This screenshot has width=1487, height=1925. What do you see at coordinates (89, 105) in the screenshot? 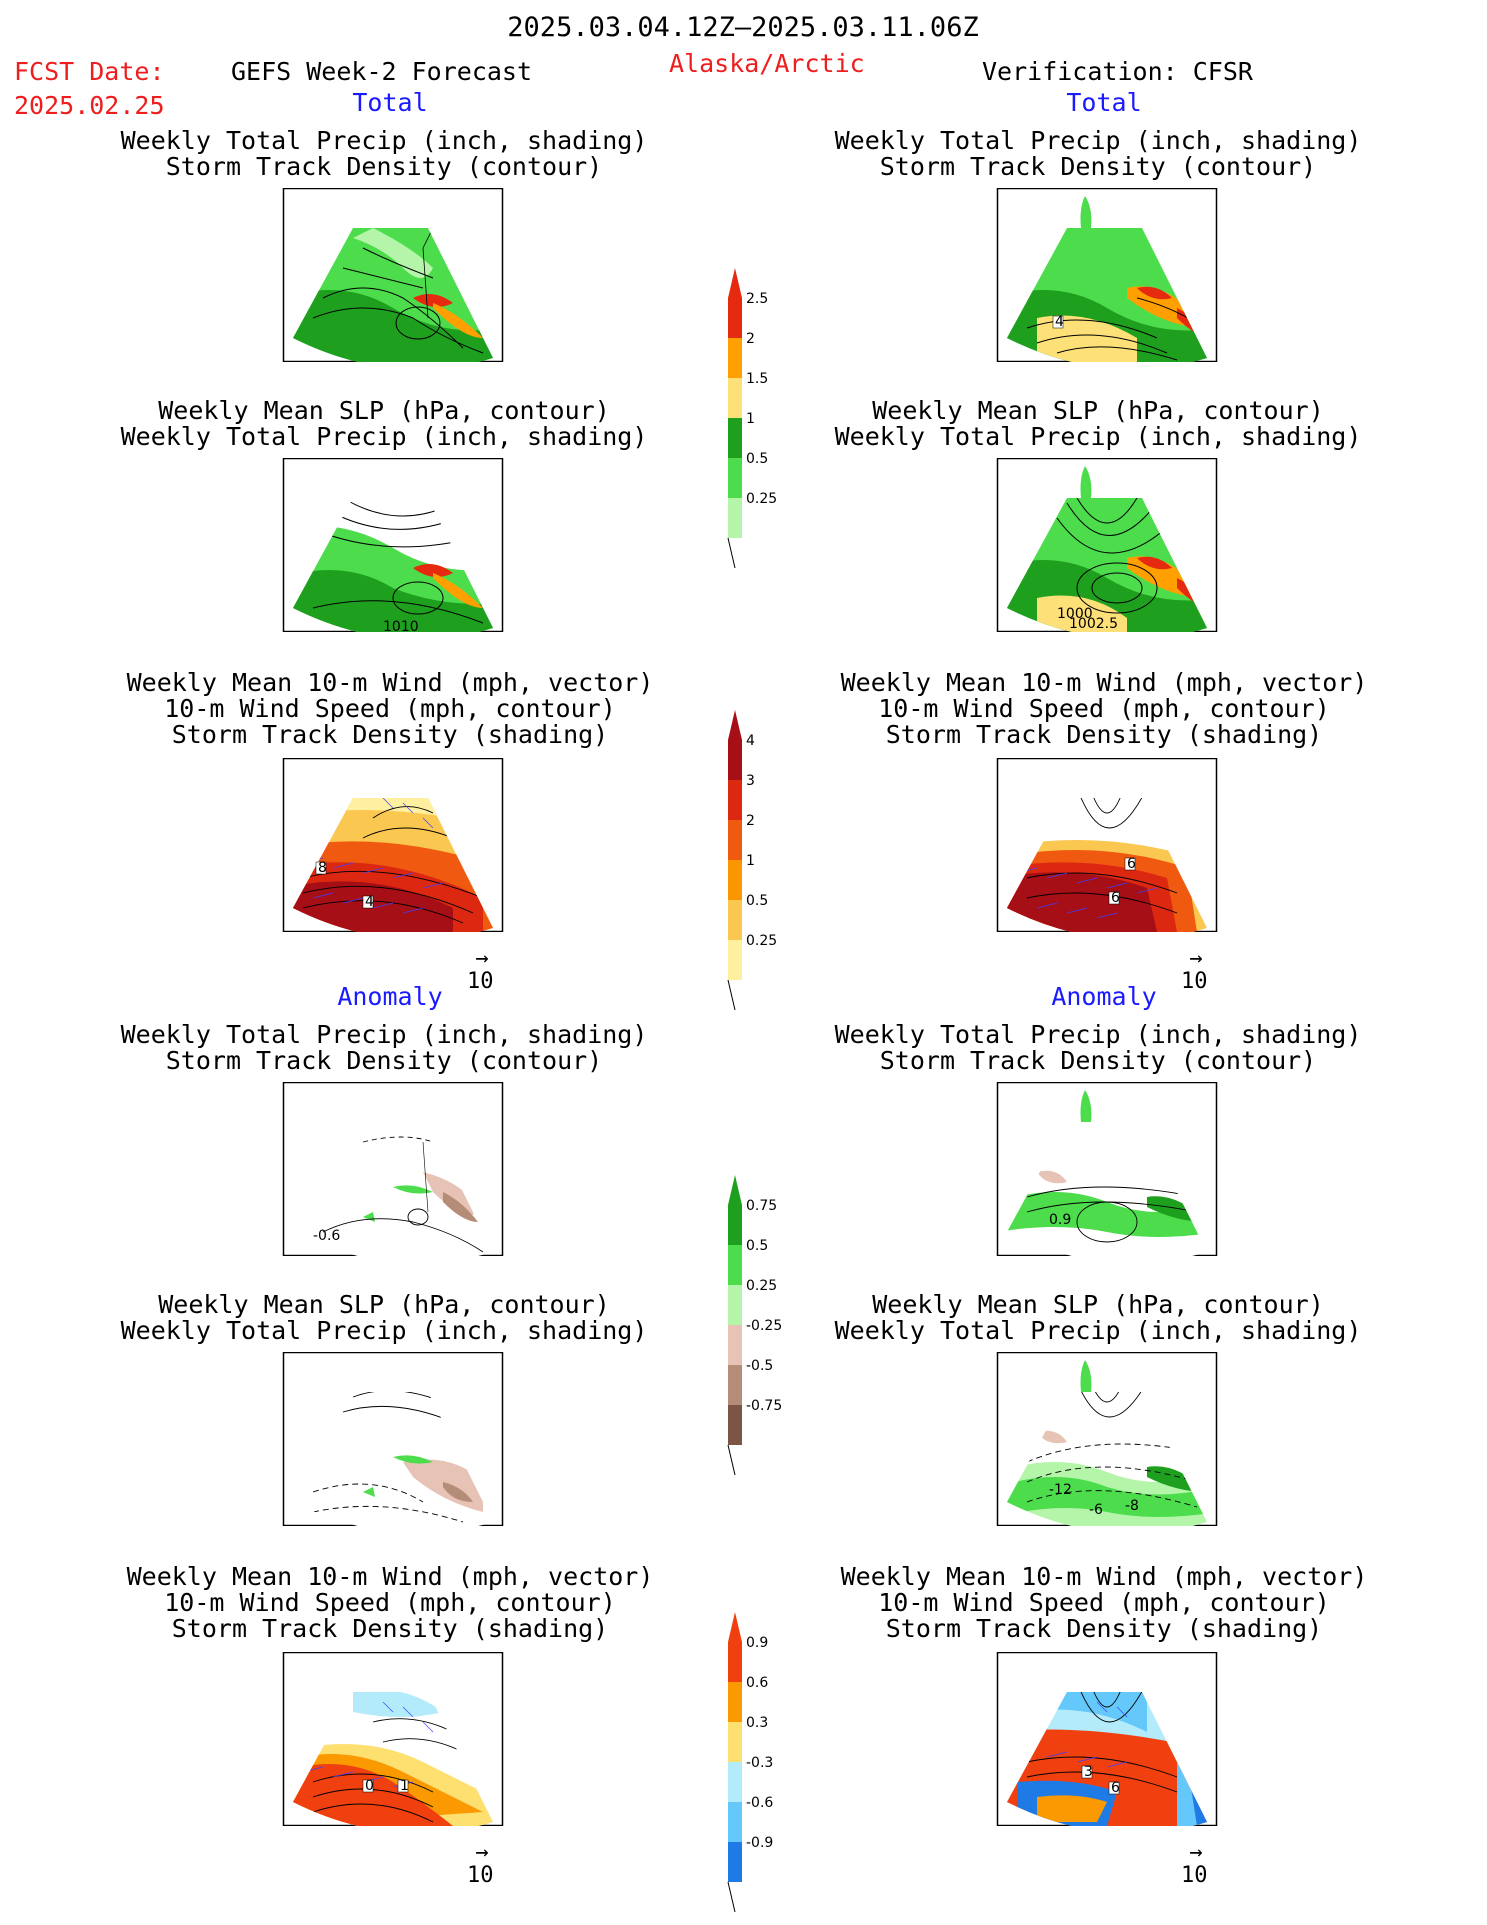
I see `fcst-date: 2025.02.25` at bounding box center [89, 105].